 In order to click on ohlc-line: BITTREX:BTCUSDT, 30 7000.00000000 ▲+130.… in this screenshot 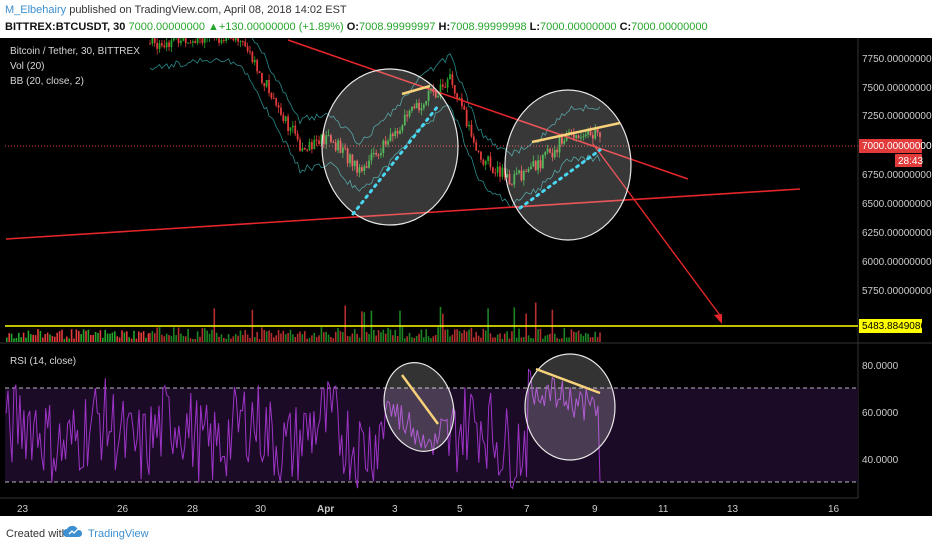, I will do `click(356, 27)`.